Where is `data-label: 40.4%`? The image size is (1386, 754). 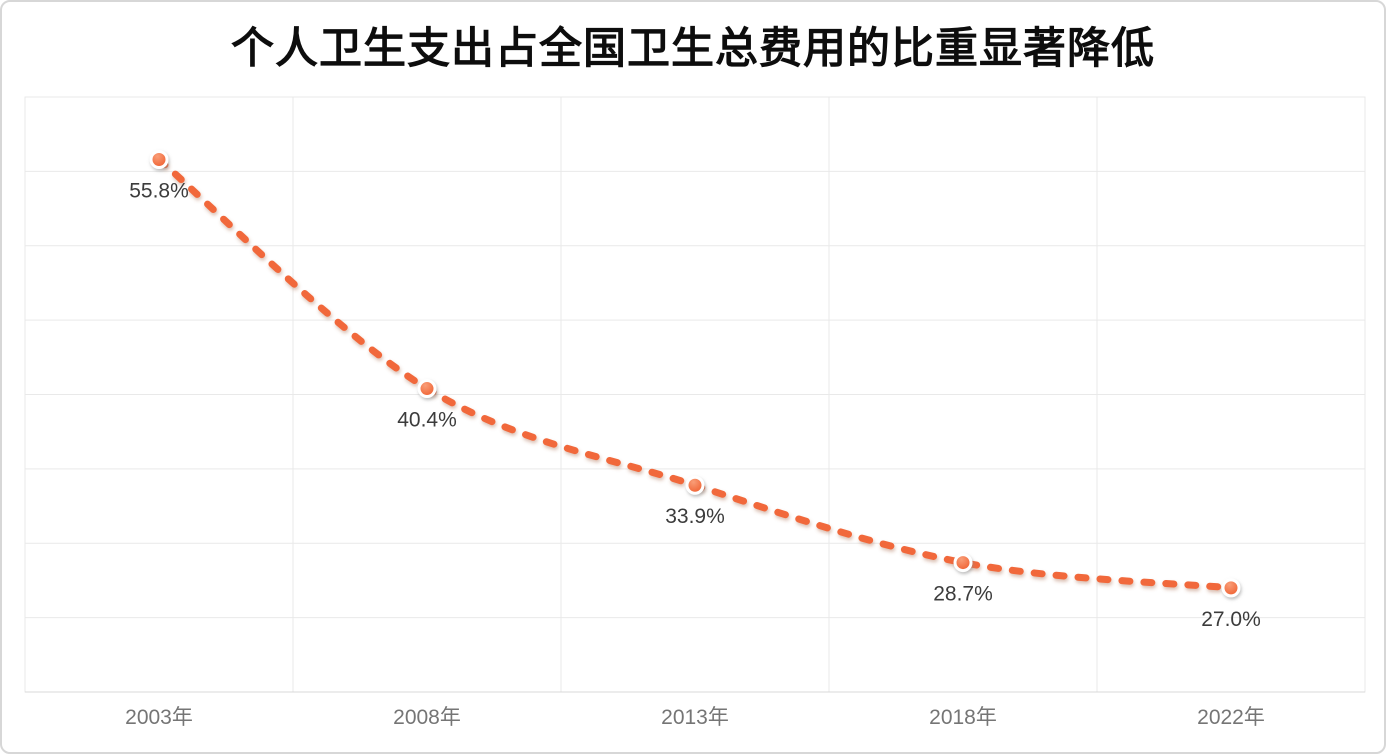
data-label: 40.4% is located at coordinates (427, 420).